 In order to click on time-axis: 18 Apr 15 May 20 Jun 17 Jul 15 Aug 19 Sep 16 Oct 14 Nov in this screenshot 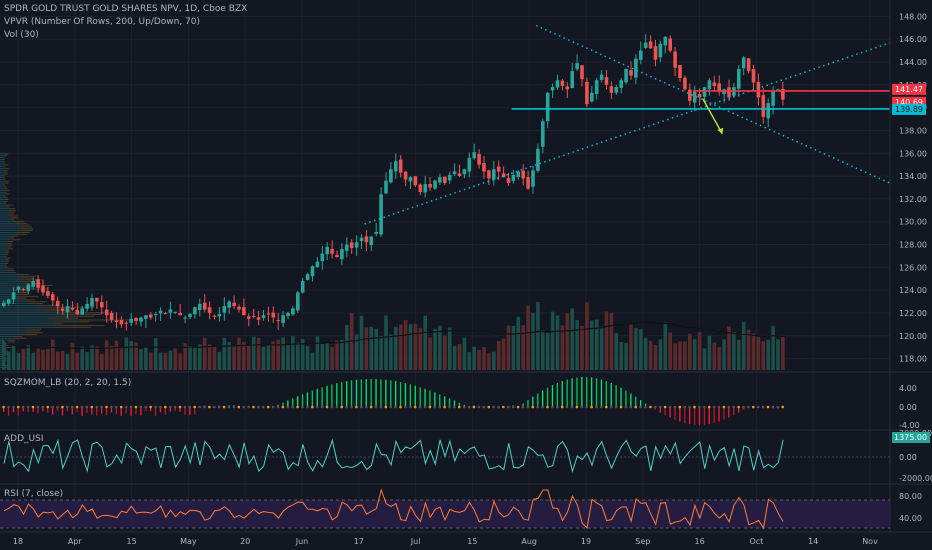, I will do `click(445, 541)`.